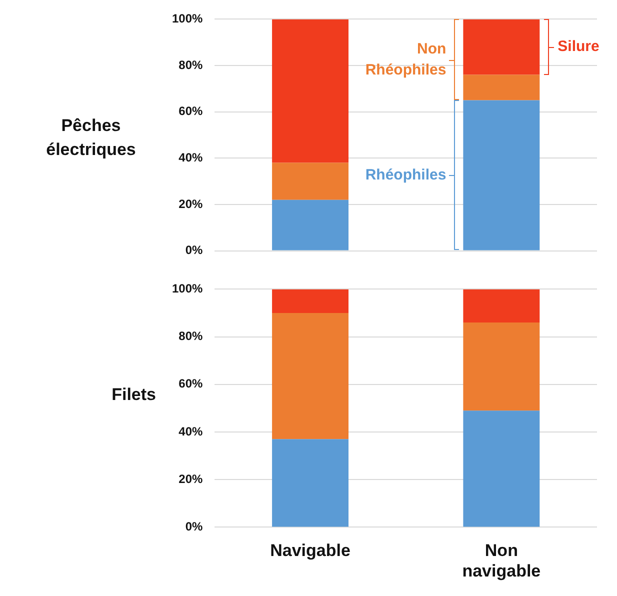 The height and width of the screenshot is (596, 617). What do you see at coordinates (501, 560) in the screenshot?
I see `x-tick-label: Non navigable` at bounding box center [501, 560].